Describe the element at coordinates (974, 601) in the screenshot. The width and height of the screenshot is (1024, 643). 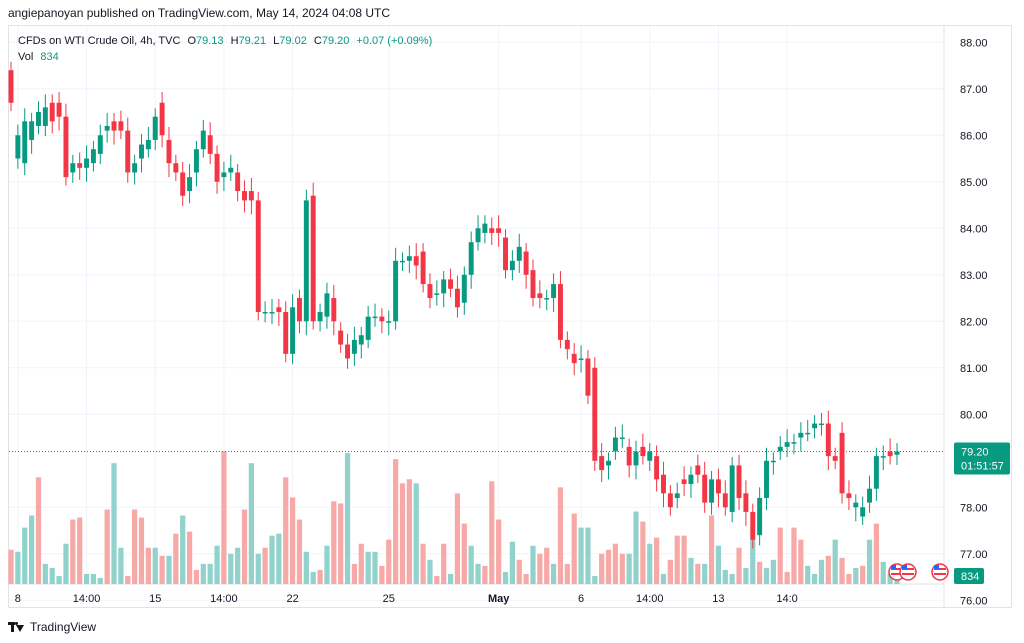
I see `y-tick-label: 76.00` at that location.